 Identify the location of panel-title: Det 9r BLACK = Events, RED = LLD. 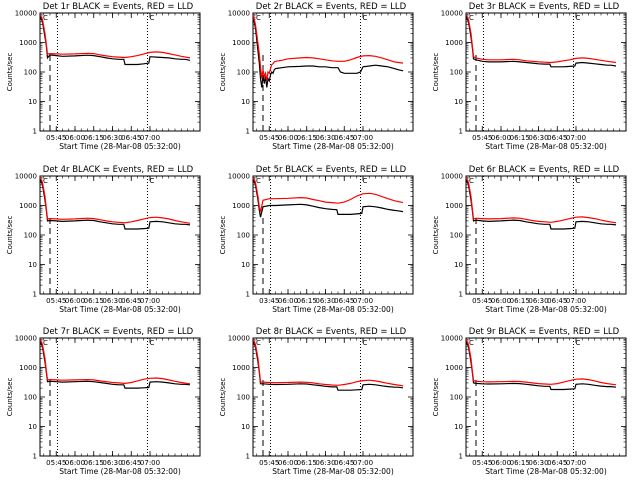
(544, 332).